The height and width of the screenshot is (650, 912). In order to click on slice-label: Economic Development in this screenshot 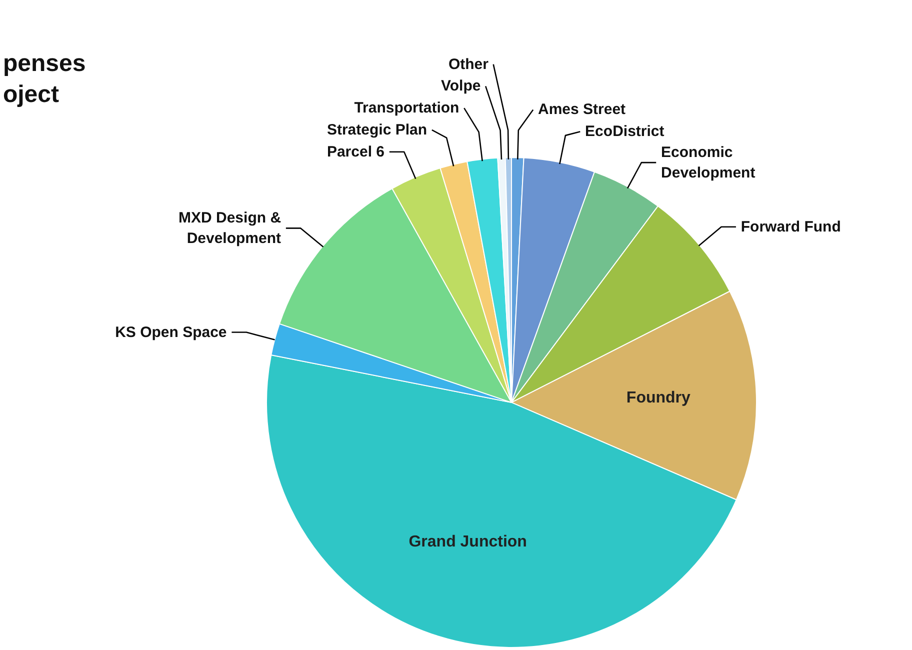, I will do `click(708, 163)`.